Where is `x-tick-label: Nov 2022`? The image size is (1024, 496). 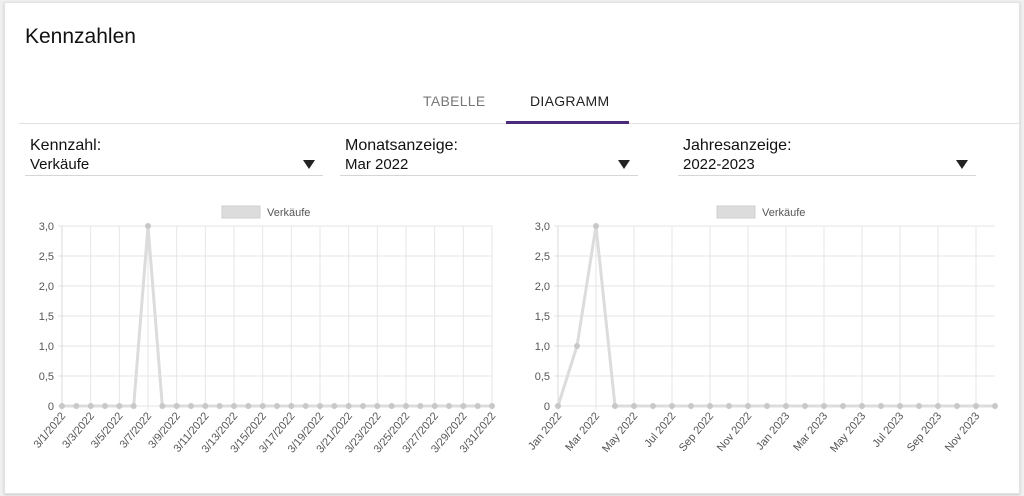
x-tick-label: Nov 2022 is located at coordinates (734, 432).